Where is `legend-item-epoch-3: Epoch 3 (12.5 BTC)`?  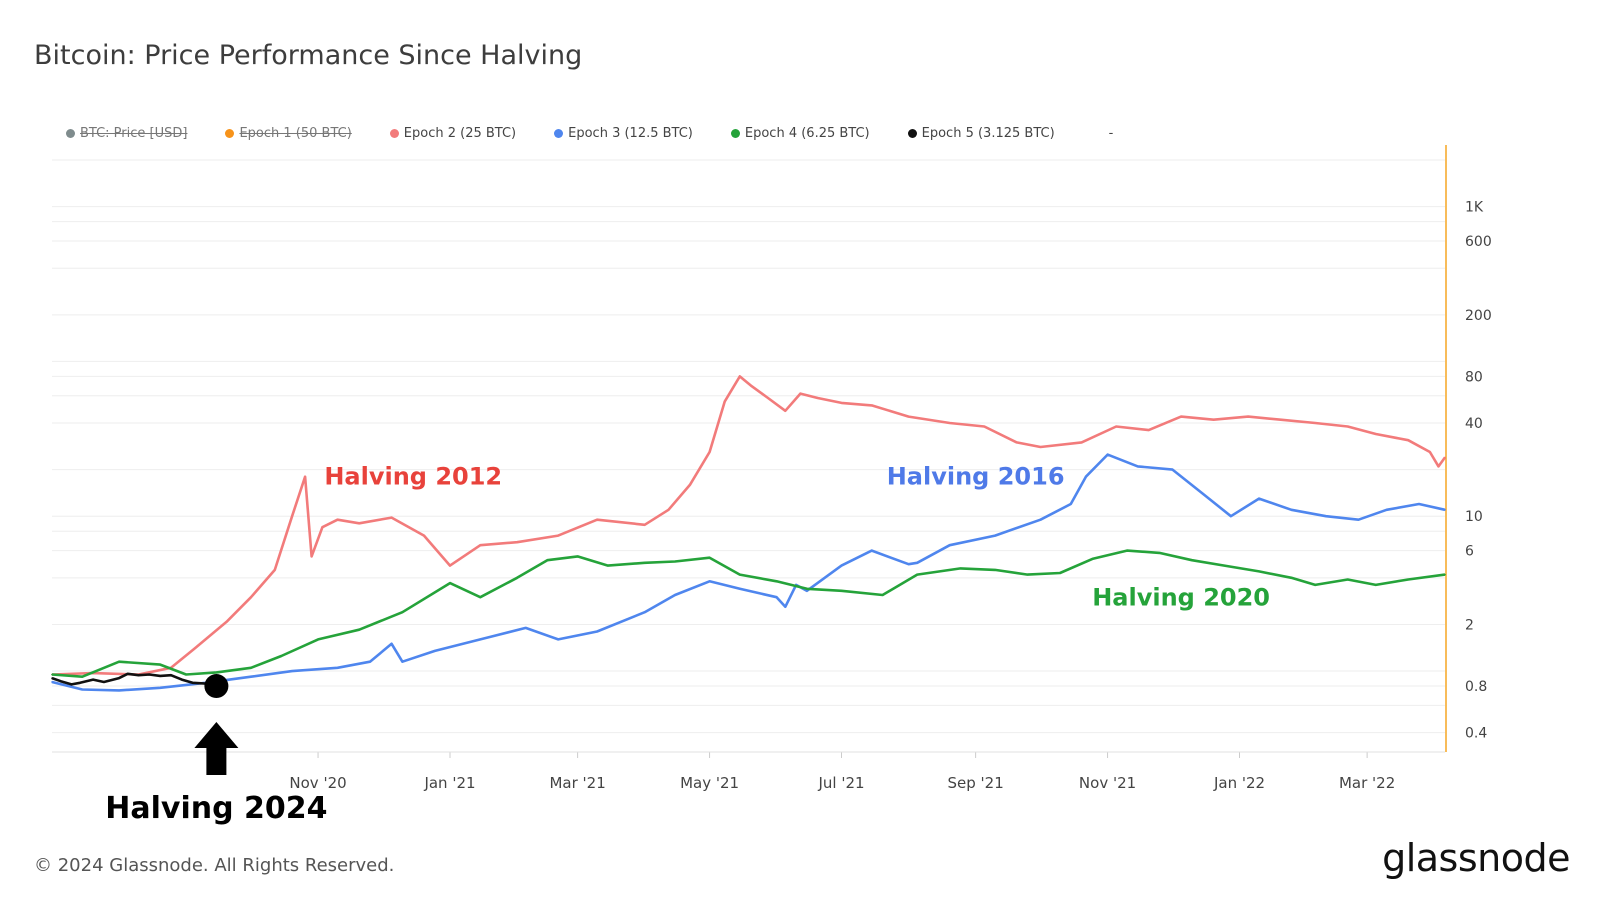
legend-item-epoch-3: Epoch 3 (12.5 BTC) is located at coordinates (623, 133).